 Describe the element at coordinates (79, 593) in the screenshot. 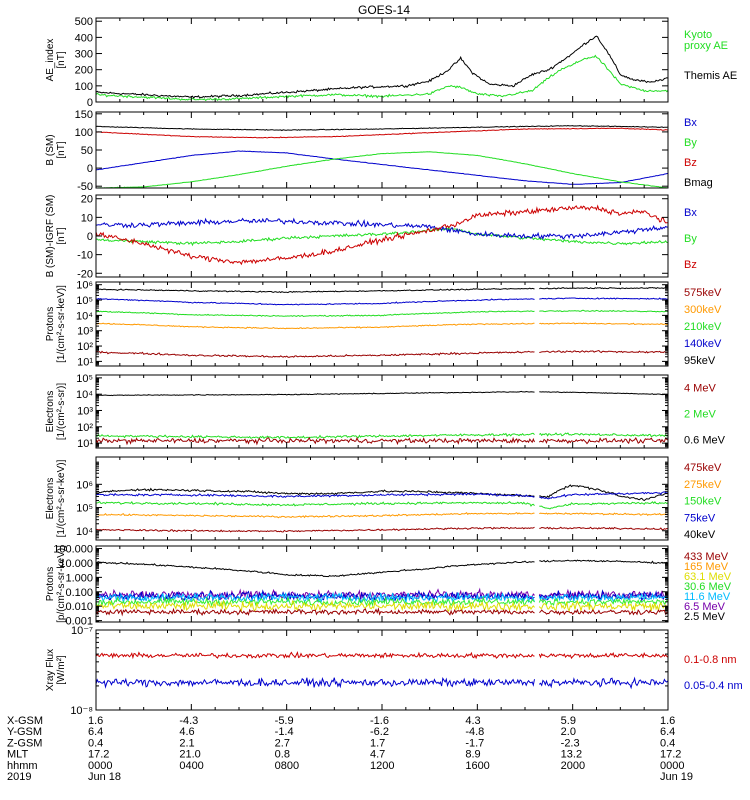

I see `y-tick-label: 0.100` at that location.